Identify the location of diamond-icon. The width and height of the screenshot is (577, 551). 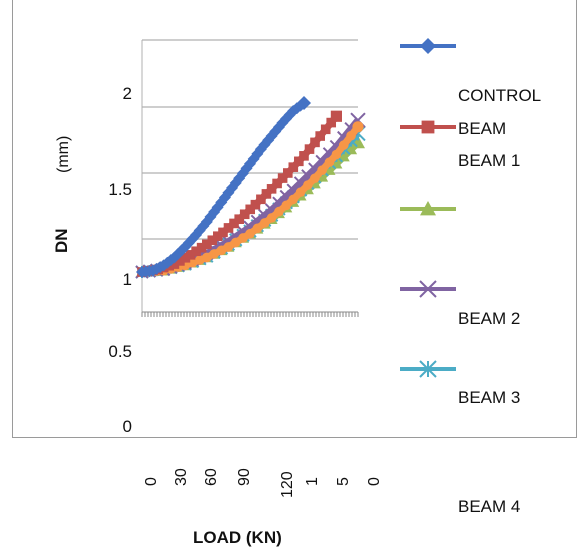
(428, 46).